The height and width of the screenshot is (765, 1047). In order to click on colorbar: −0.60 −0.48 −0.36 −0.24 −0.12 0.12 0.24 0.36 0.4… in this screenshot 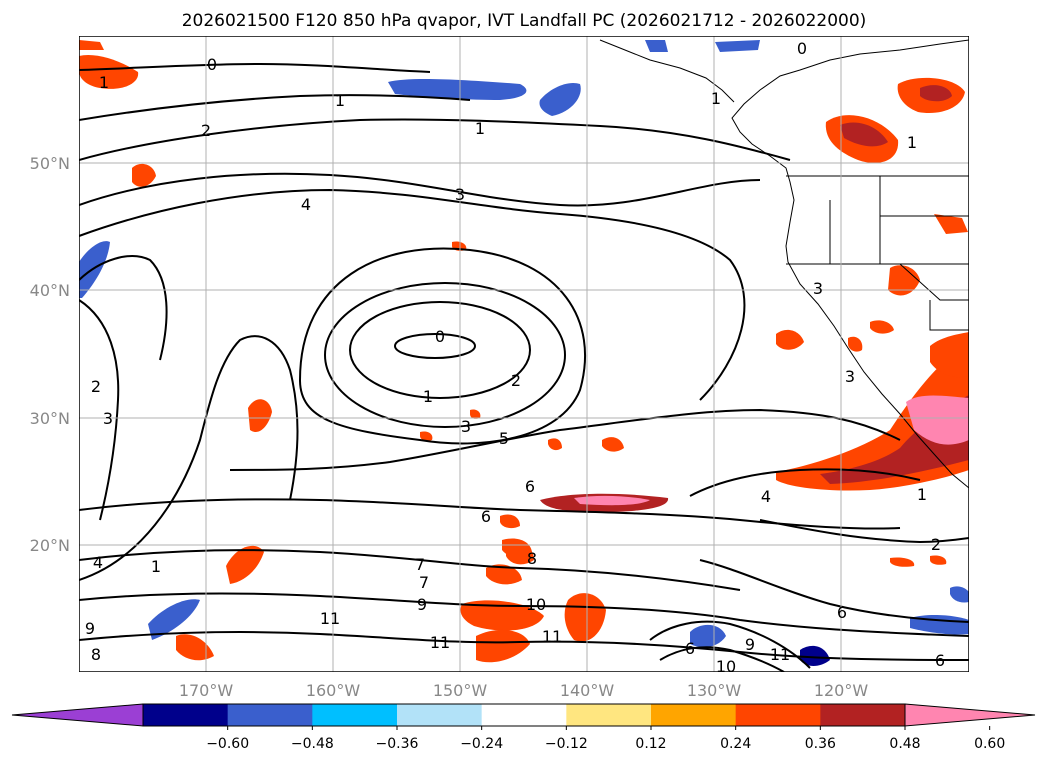, I will do `click(523, 727)`.